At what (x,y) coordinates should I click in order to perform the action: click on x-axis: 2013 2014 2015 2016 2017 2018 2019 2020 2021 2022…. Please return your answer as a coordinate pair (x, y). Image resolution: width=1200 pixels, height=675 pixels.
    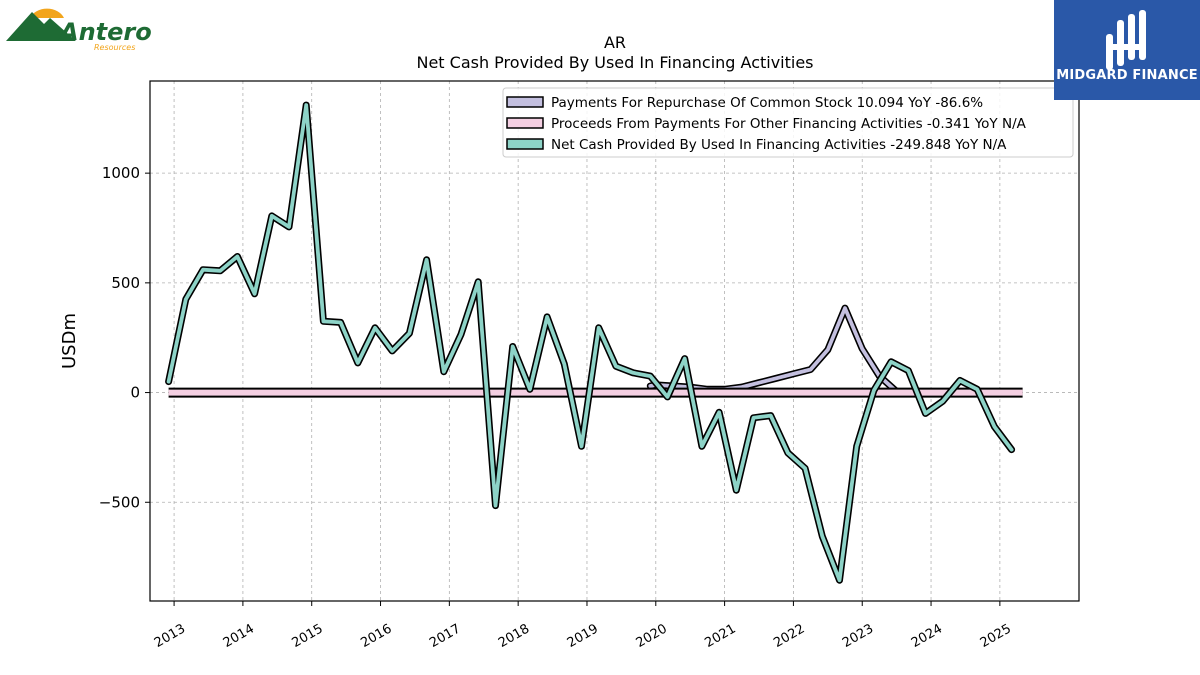
    Looking at the image, I should click on (583, 626).